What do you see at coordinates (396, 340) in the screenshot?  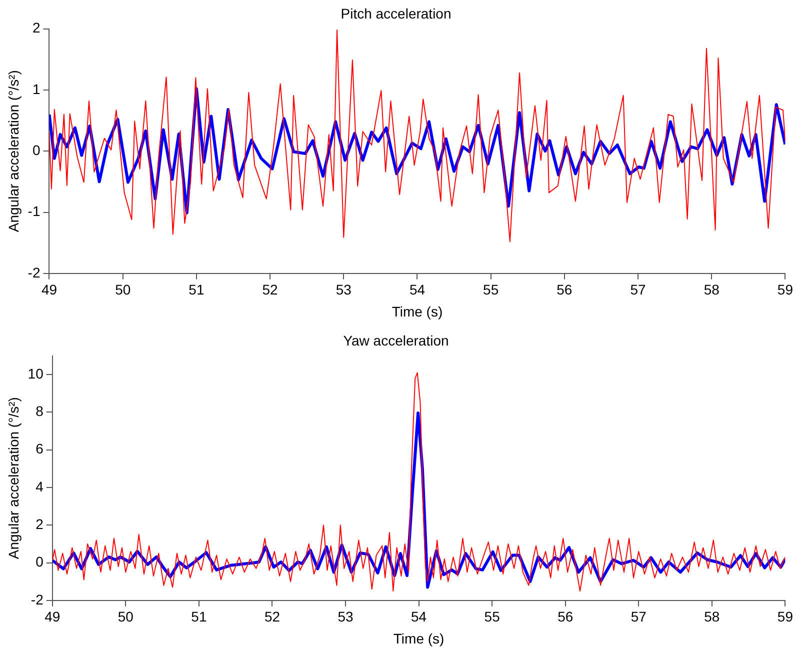 I see `chart-title: Yaw acceleration` at bounding box center [396, 340].